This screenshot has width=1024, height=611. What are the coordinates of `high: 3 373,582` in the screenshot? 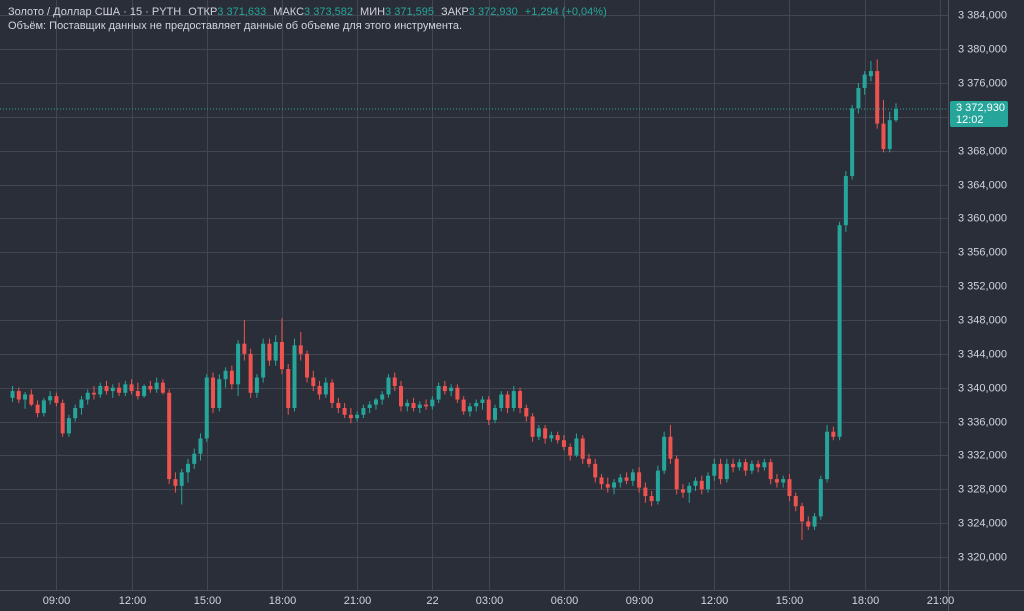 It's located at (328, 12).